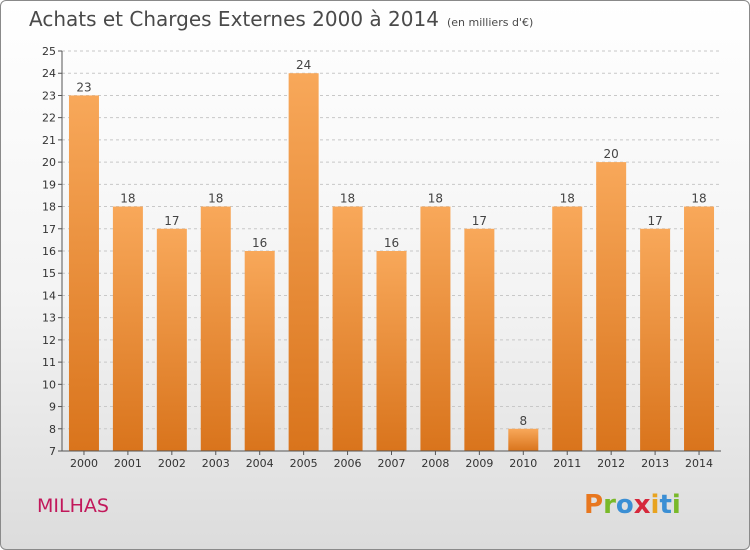 This screenshot has height=550, width=750. I want to click on bar-2004, so click(259, 351).